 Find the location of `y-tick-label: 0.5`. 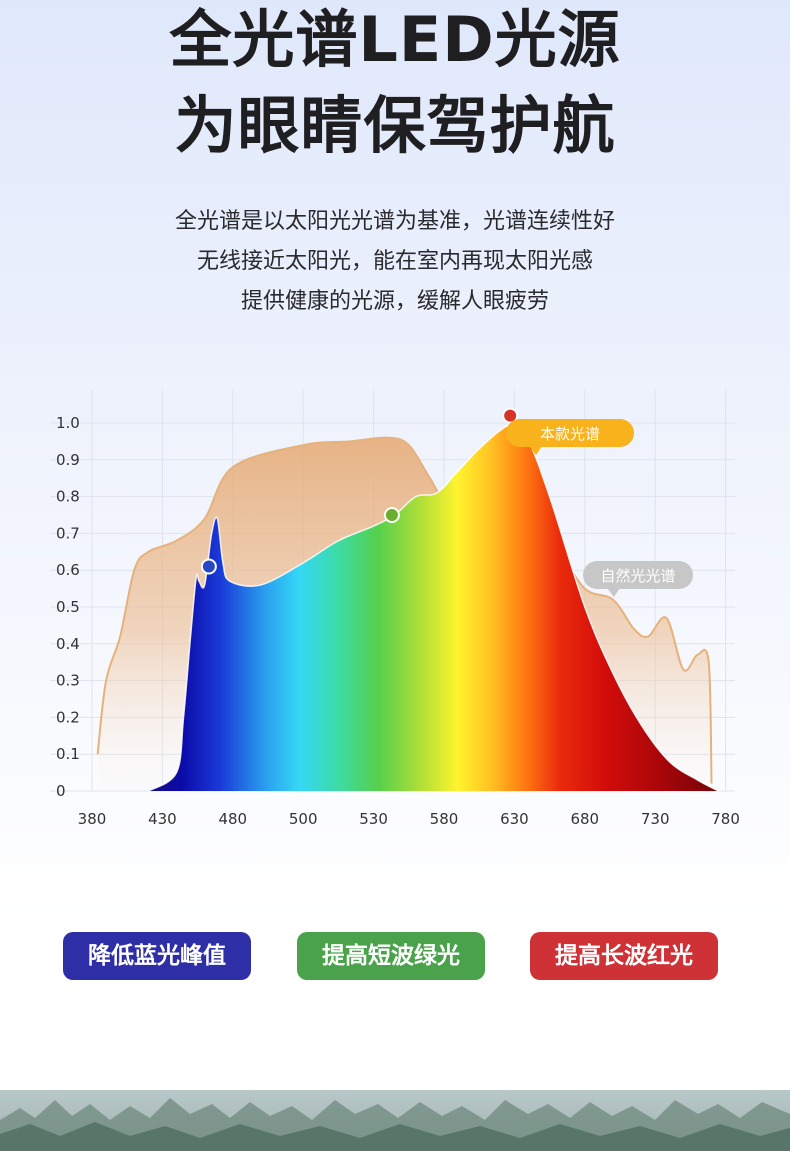

y-tick-label: 0.5 is located at coordinates (68, 607).